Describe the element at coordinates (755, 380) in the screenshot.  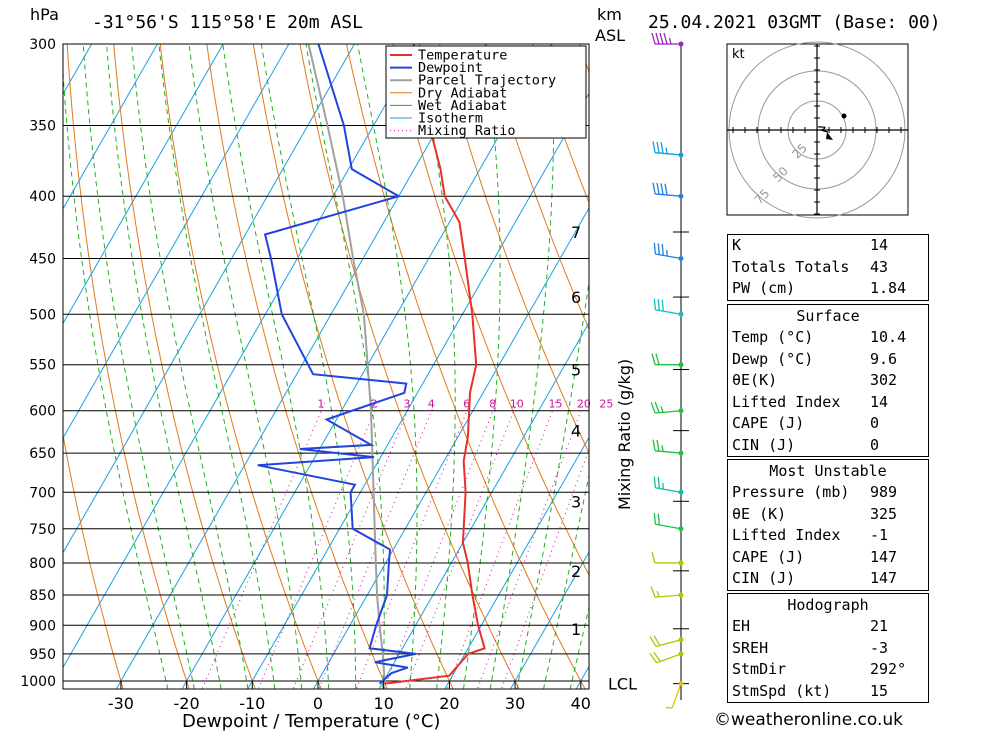
I see `surface-label: θE(K)` at that location.